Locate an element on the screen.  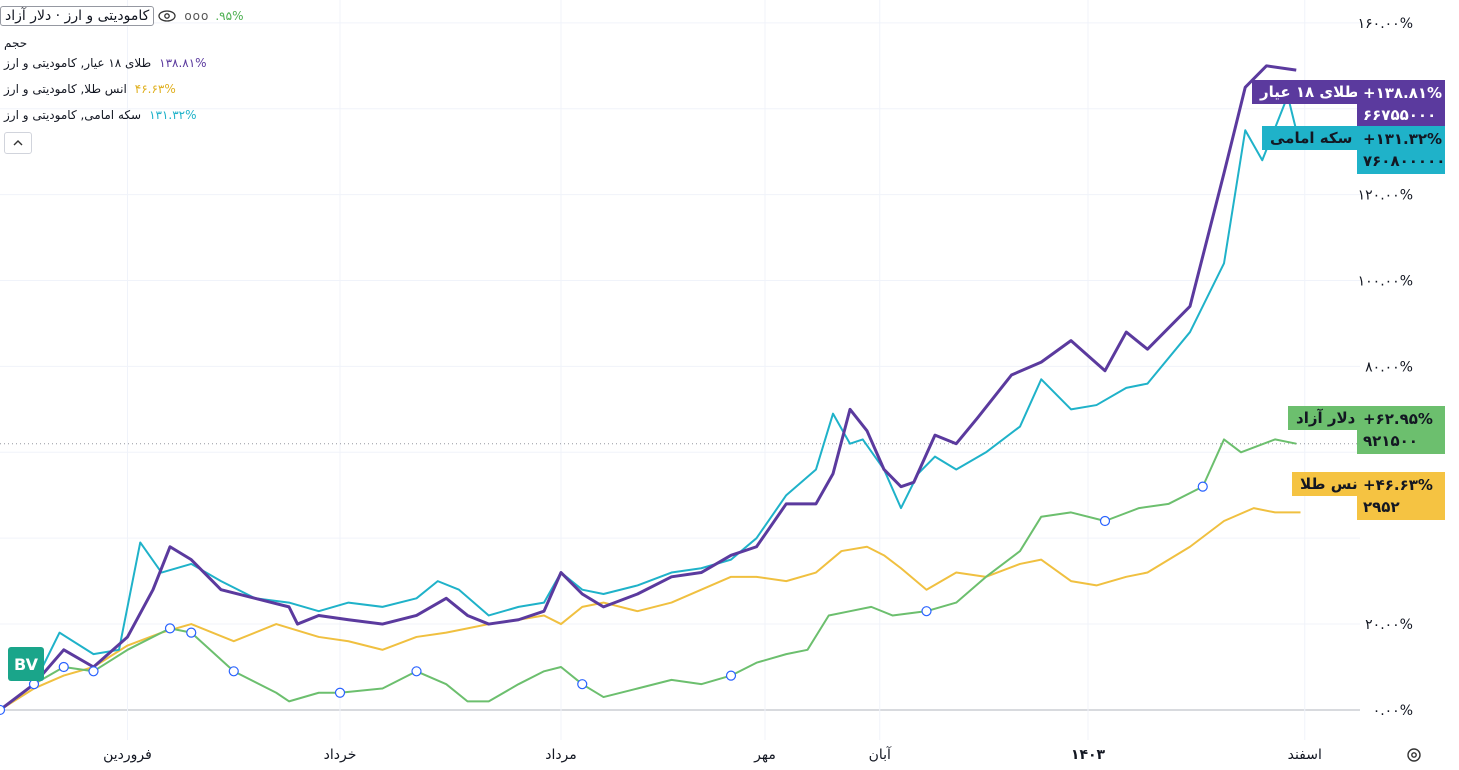
usd-price-label: +۶۲.۹۵% ۹۲۱۵۰۰ is located at coordinates (1401, 430).